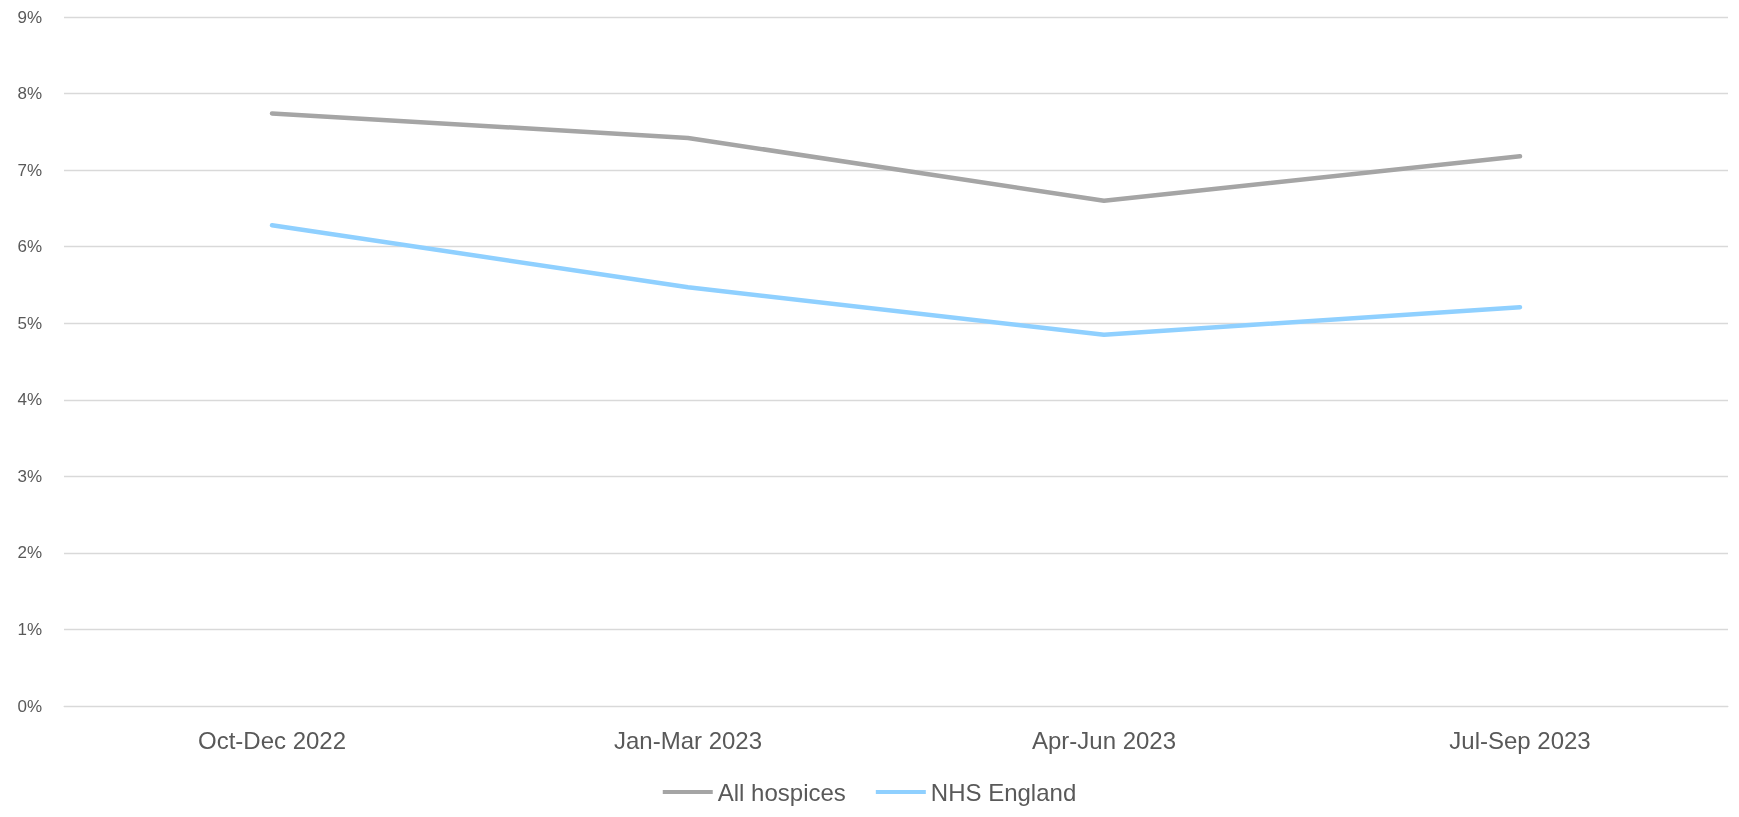 This screenshot has height=817, width=1739. I want to click on legend-label: All hospices, so click(781, 792).